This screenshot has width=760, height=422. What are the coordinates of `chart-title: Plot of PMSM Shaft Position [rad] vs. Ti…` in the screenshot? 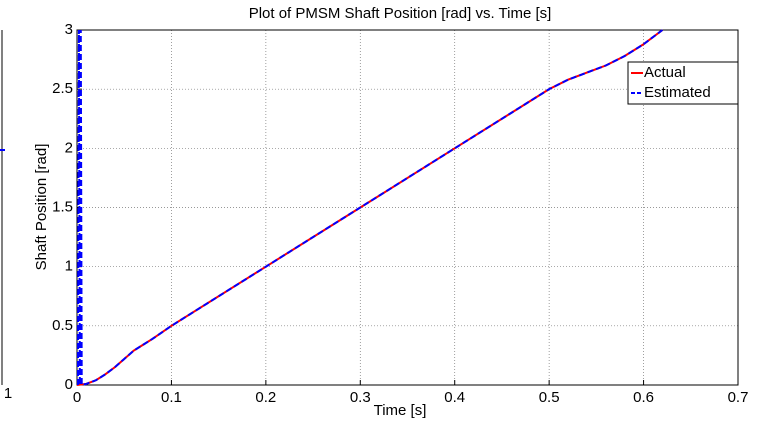 It's located at (400, 13).